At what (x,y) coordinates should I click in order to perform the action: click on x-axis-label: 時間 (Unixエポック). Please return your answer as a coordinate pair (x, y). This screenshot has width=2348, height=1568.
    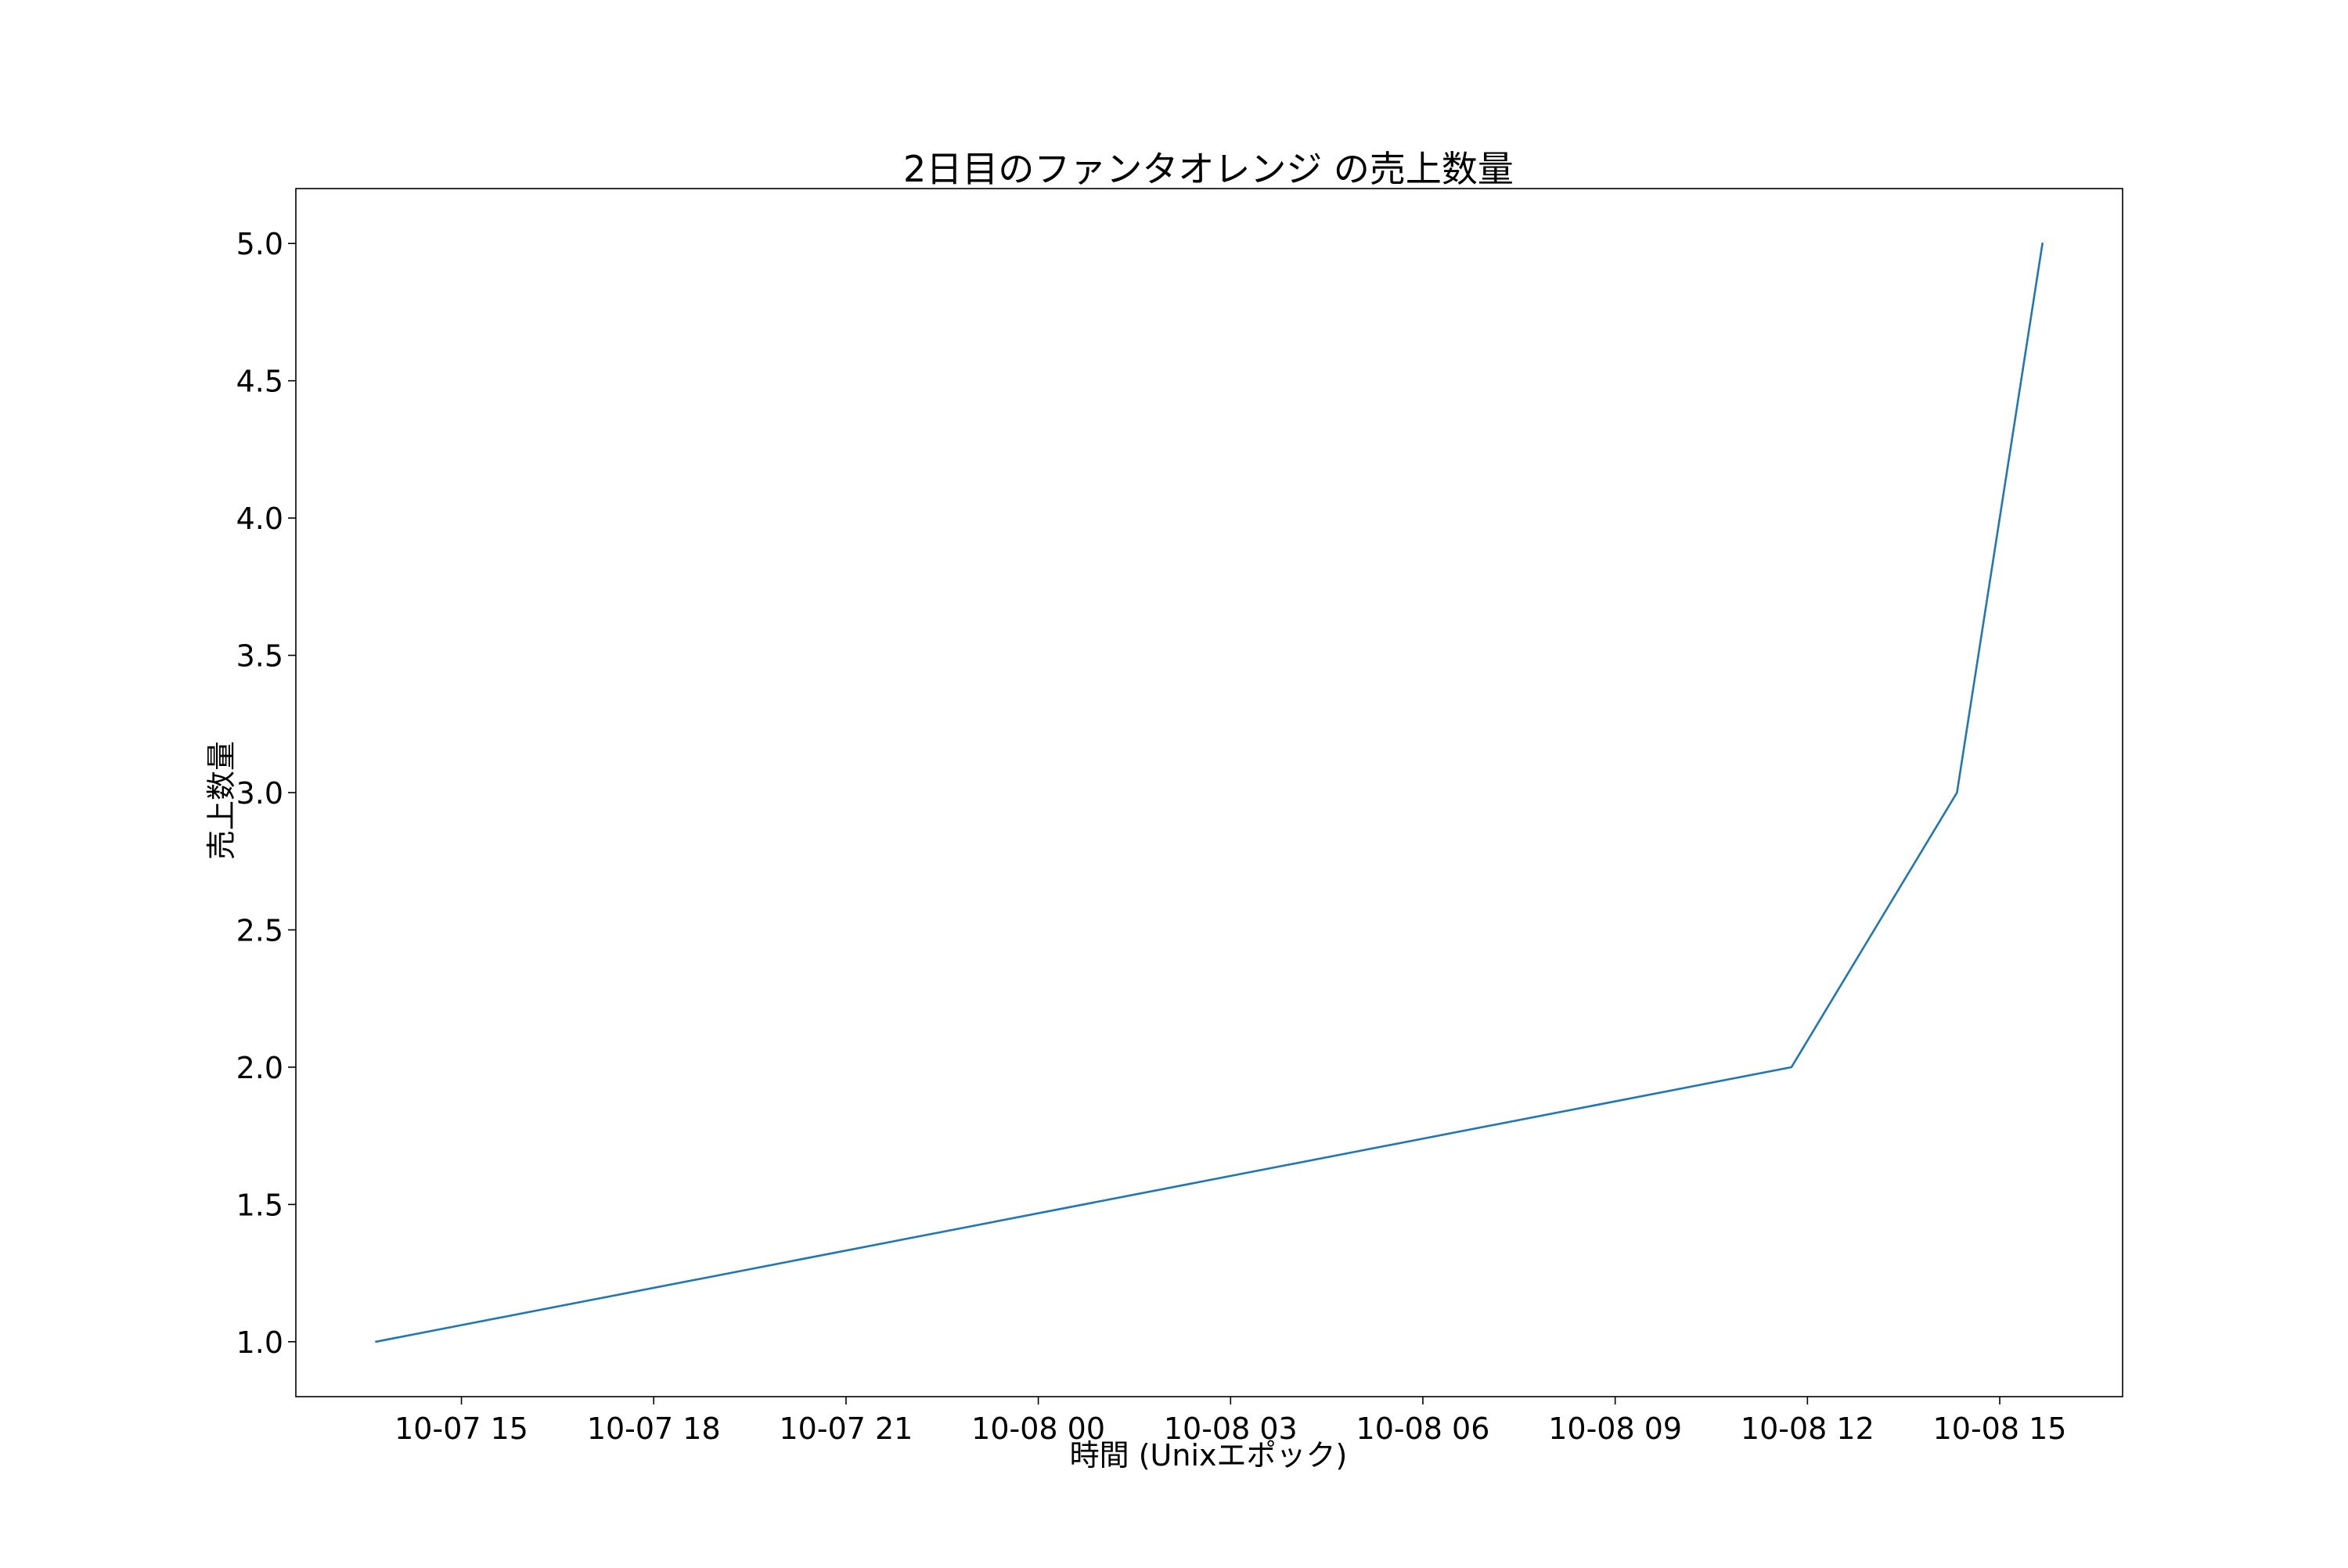
    Looking at the image, I should click on (1209, 1456).